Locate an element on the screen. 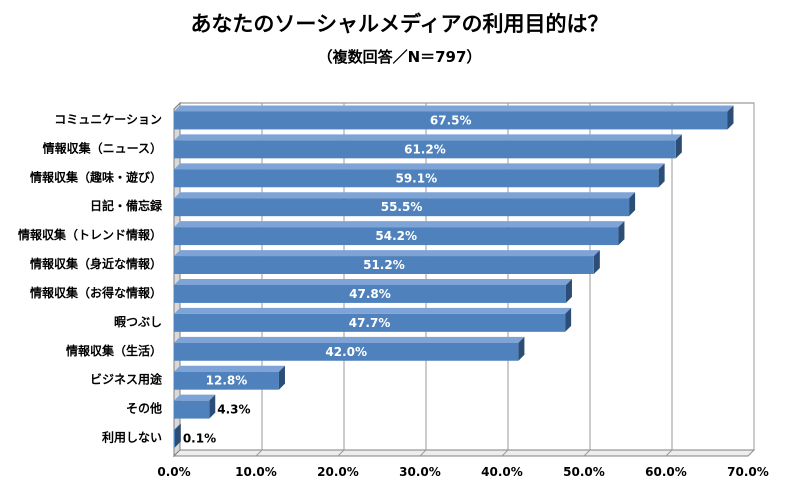  category-label: 情報収集（生活） is located at coordinates (114, 350).